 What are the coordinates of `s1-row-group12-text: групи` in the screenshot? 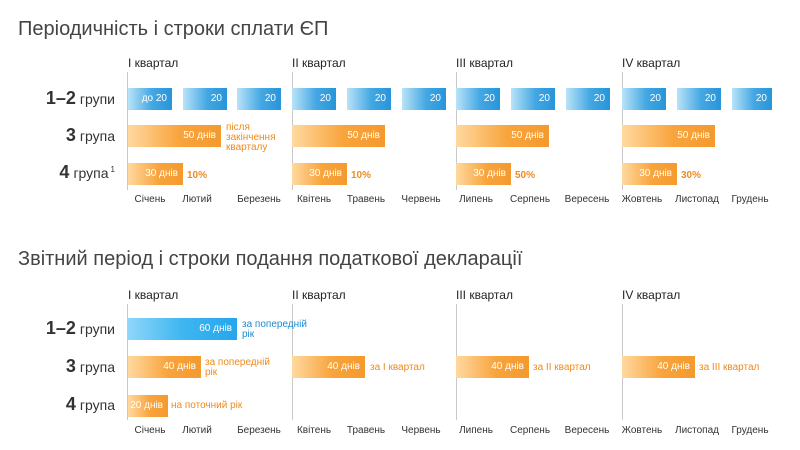 It's located at (97, 99).